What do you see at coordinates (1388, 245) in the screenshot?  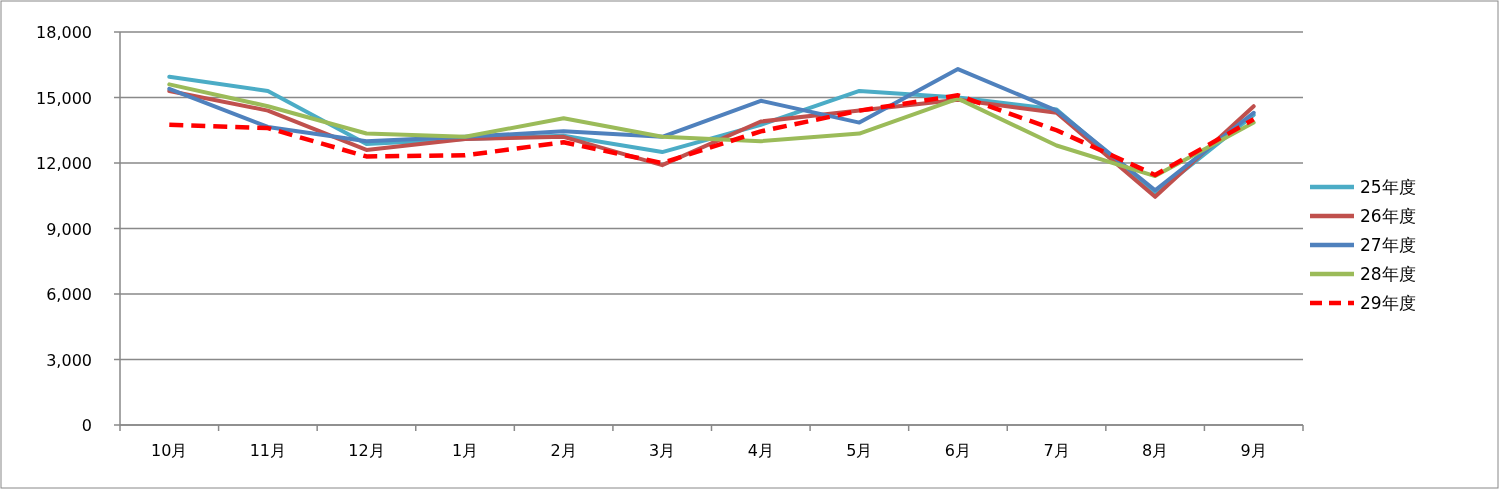 I see `legend-label: 27年度` at bounding box center [1388, 245].